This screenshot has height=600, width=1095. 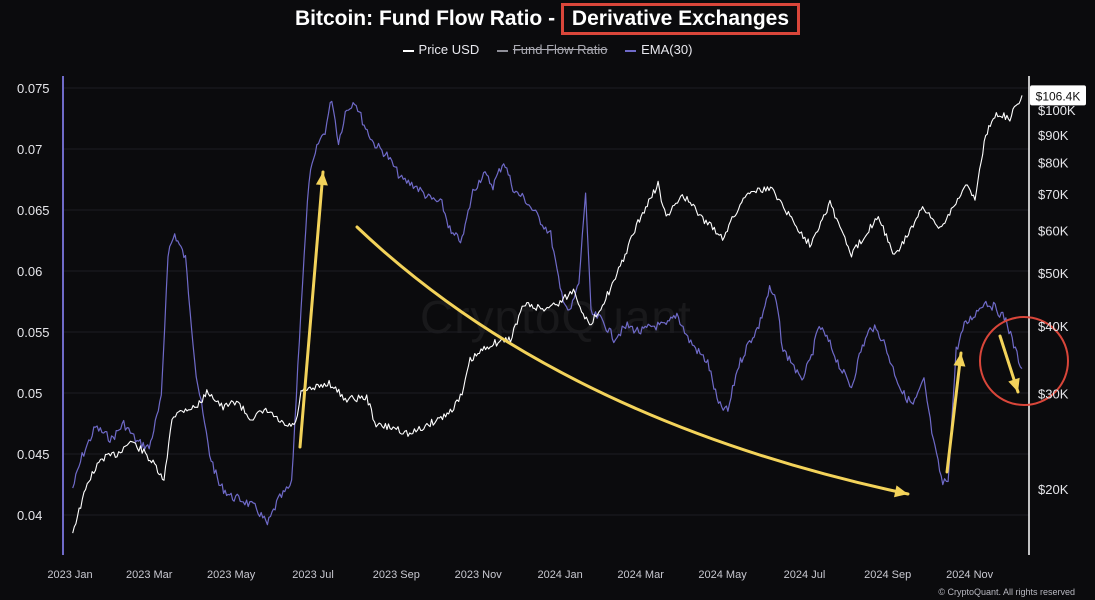 I want to click on right-tick-label: $20K, so click(x=1053, y=489).